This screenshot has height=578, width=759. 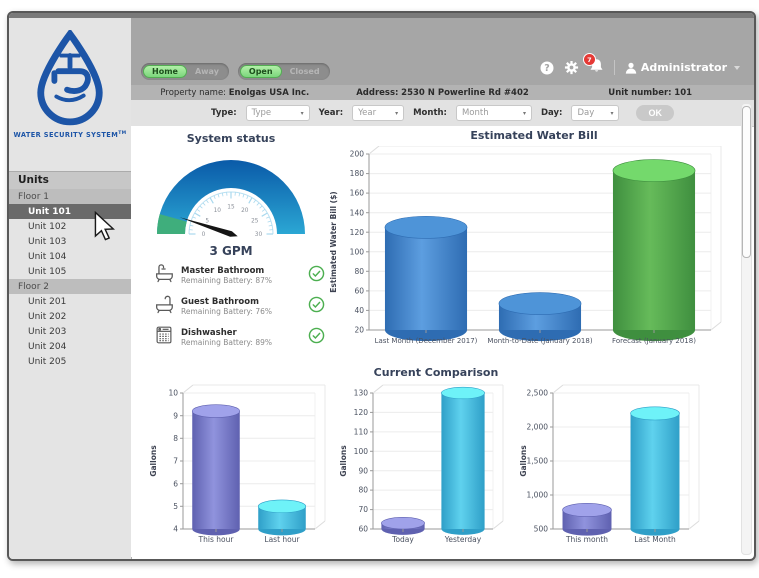 I want to click on user-icon, so click(x=631, y=68).